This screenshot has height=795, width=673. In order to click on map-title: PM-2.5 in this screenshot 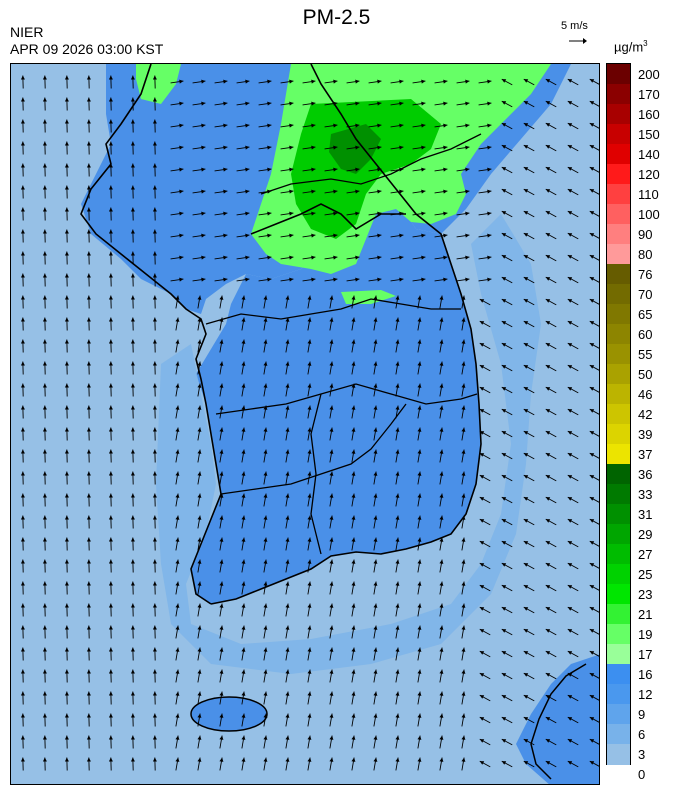, I will do `click(336, 17)`.